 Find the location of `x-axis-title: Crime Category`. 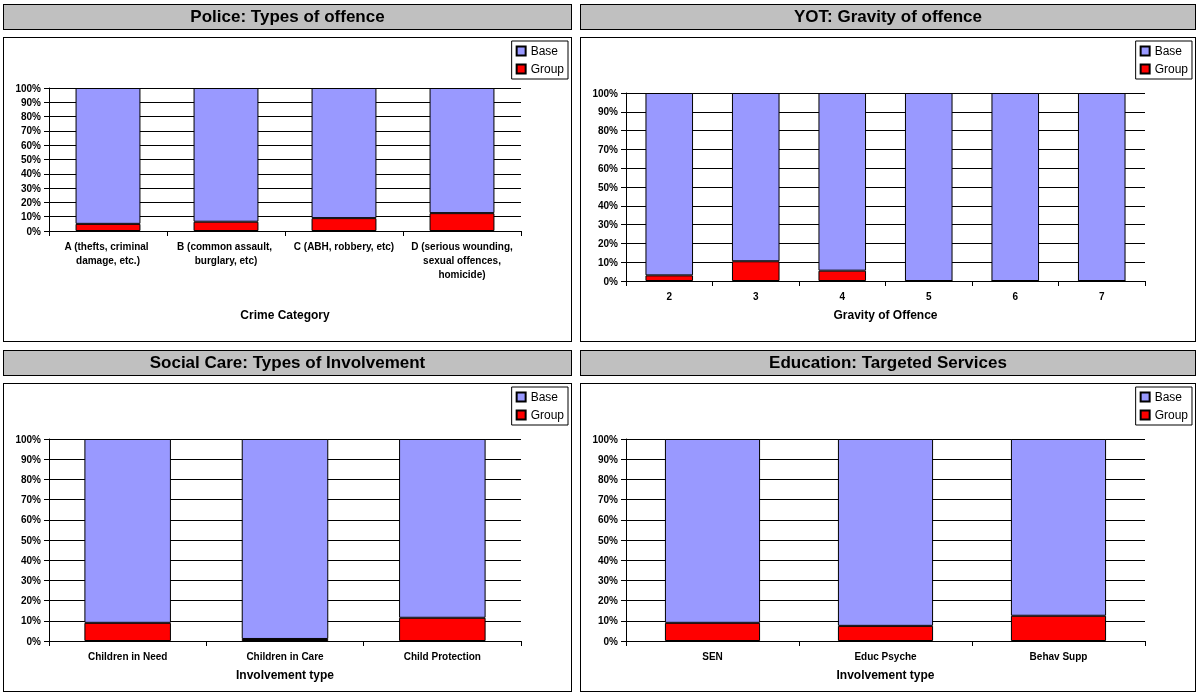

x-axis-title: Crime Category is located at coordinates (285, 315).